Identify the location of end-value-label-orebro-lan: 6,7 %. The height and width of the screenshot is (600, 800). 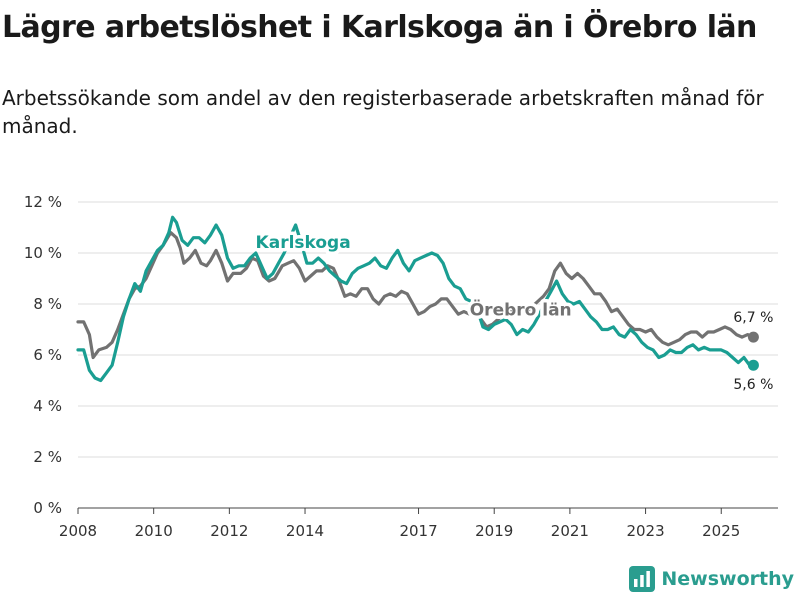
(753, 318).